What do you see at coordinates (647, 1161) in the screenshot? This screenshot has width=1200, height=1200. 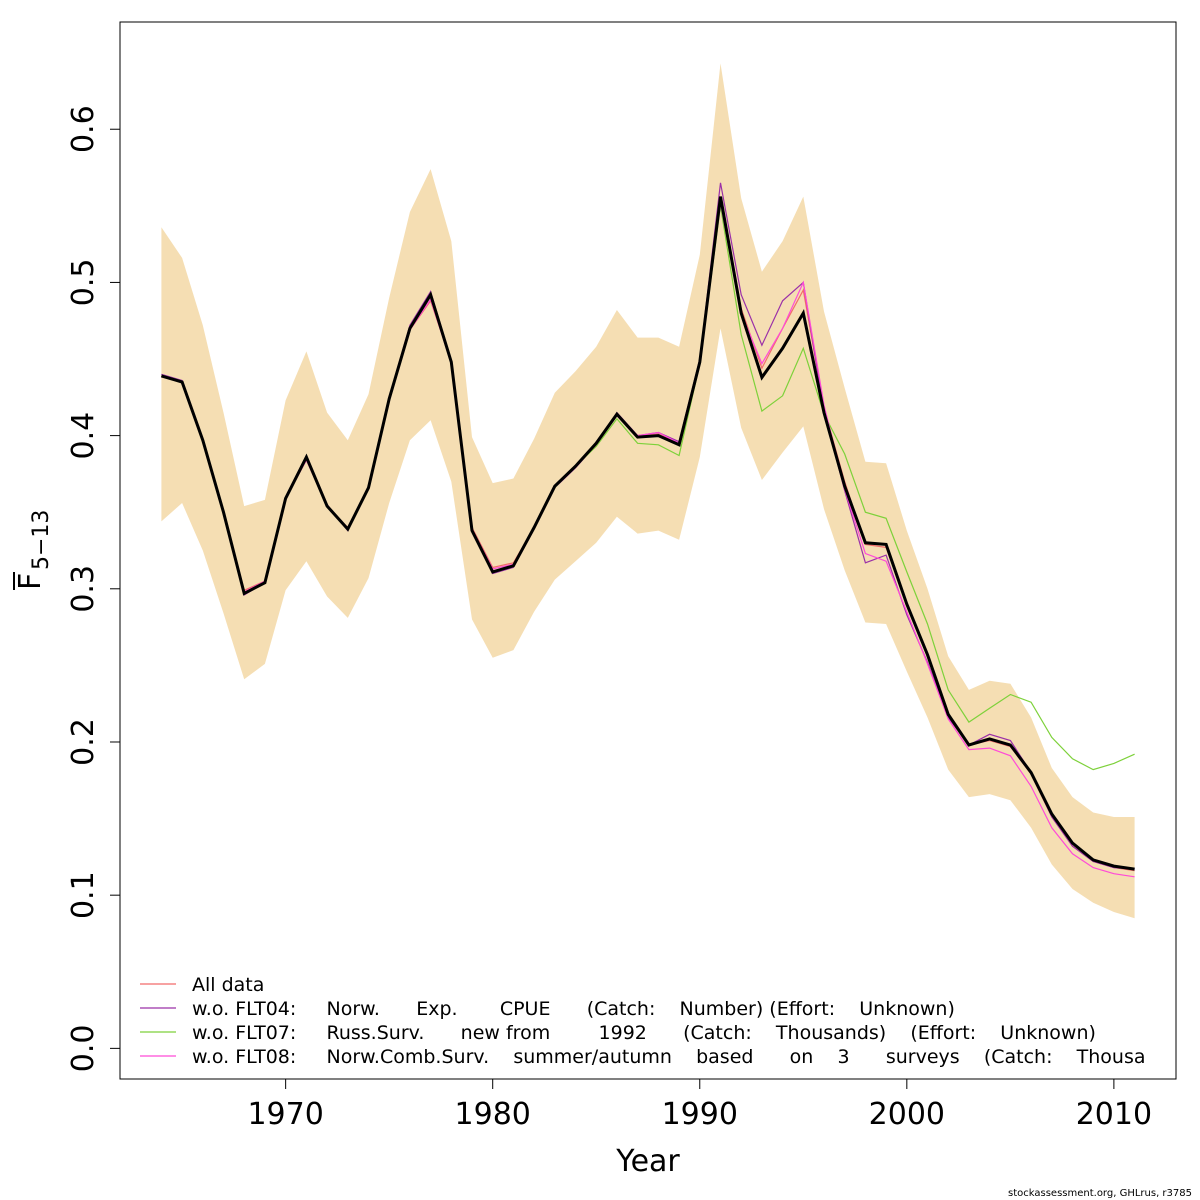 I see `x-axis-title: Year` at bounding box center [647, 1161].